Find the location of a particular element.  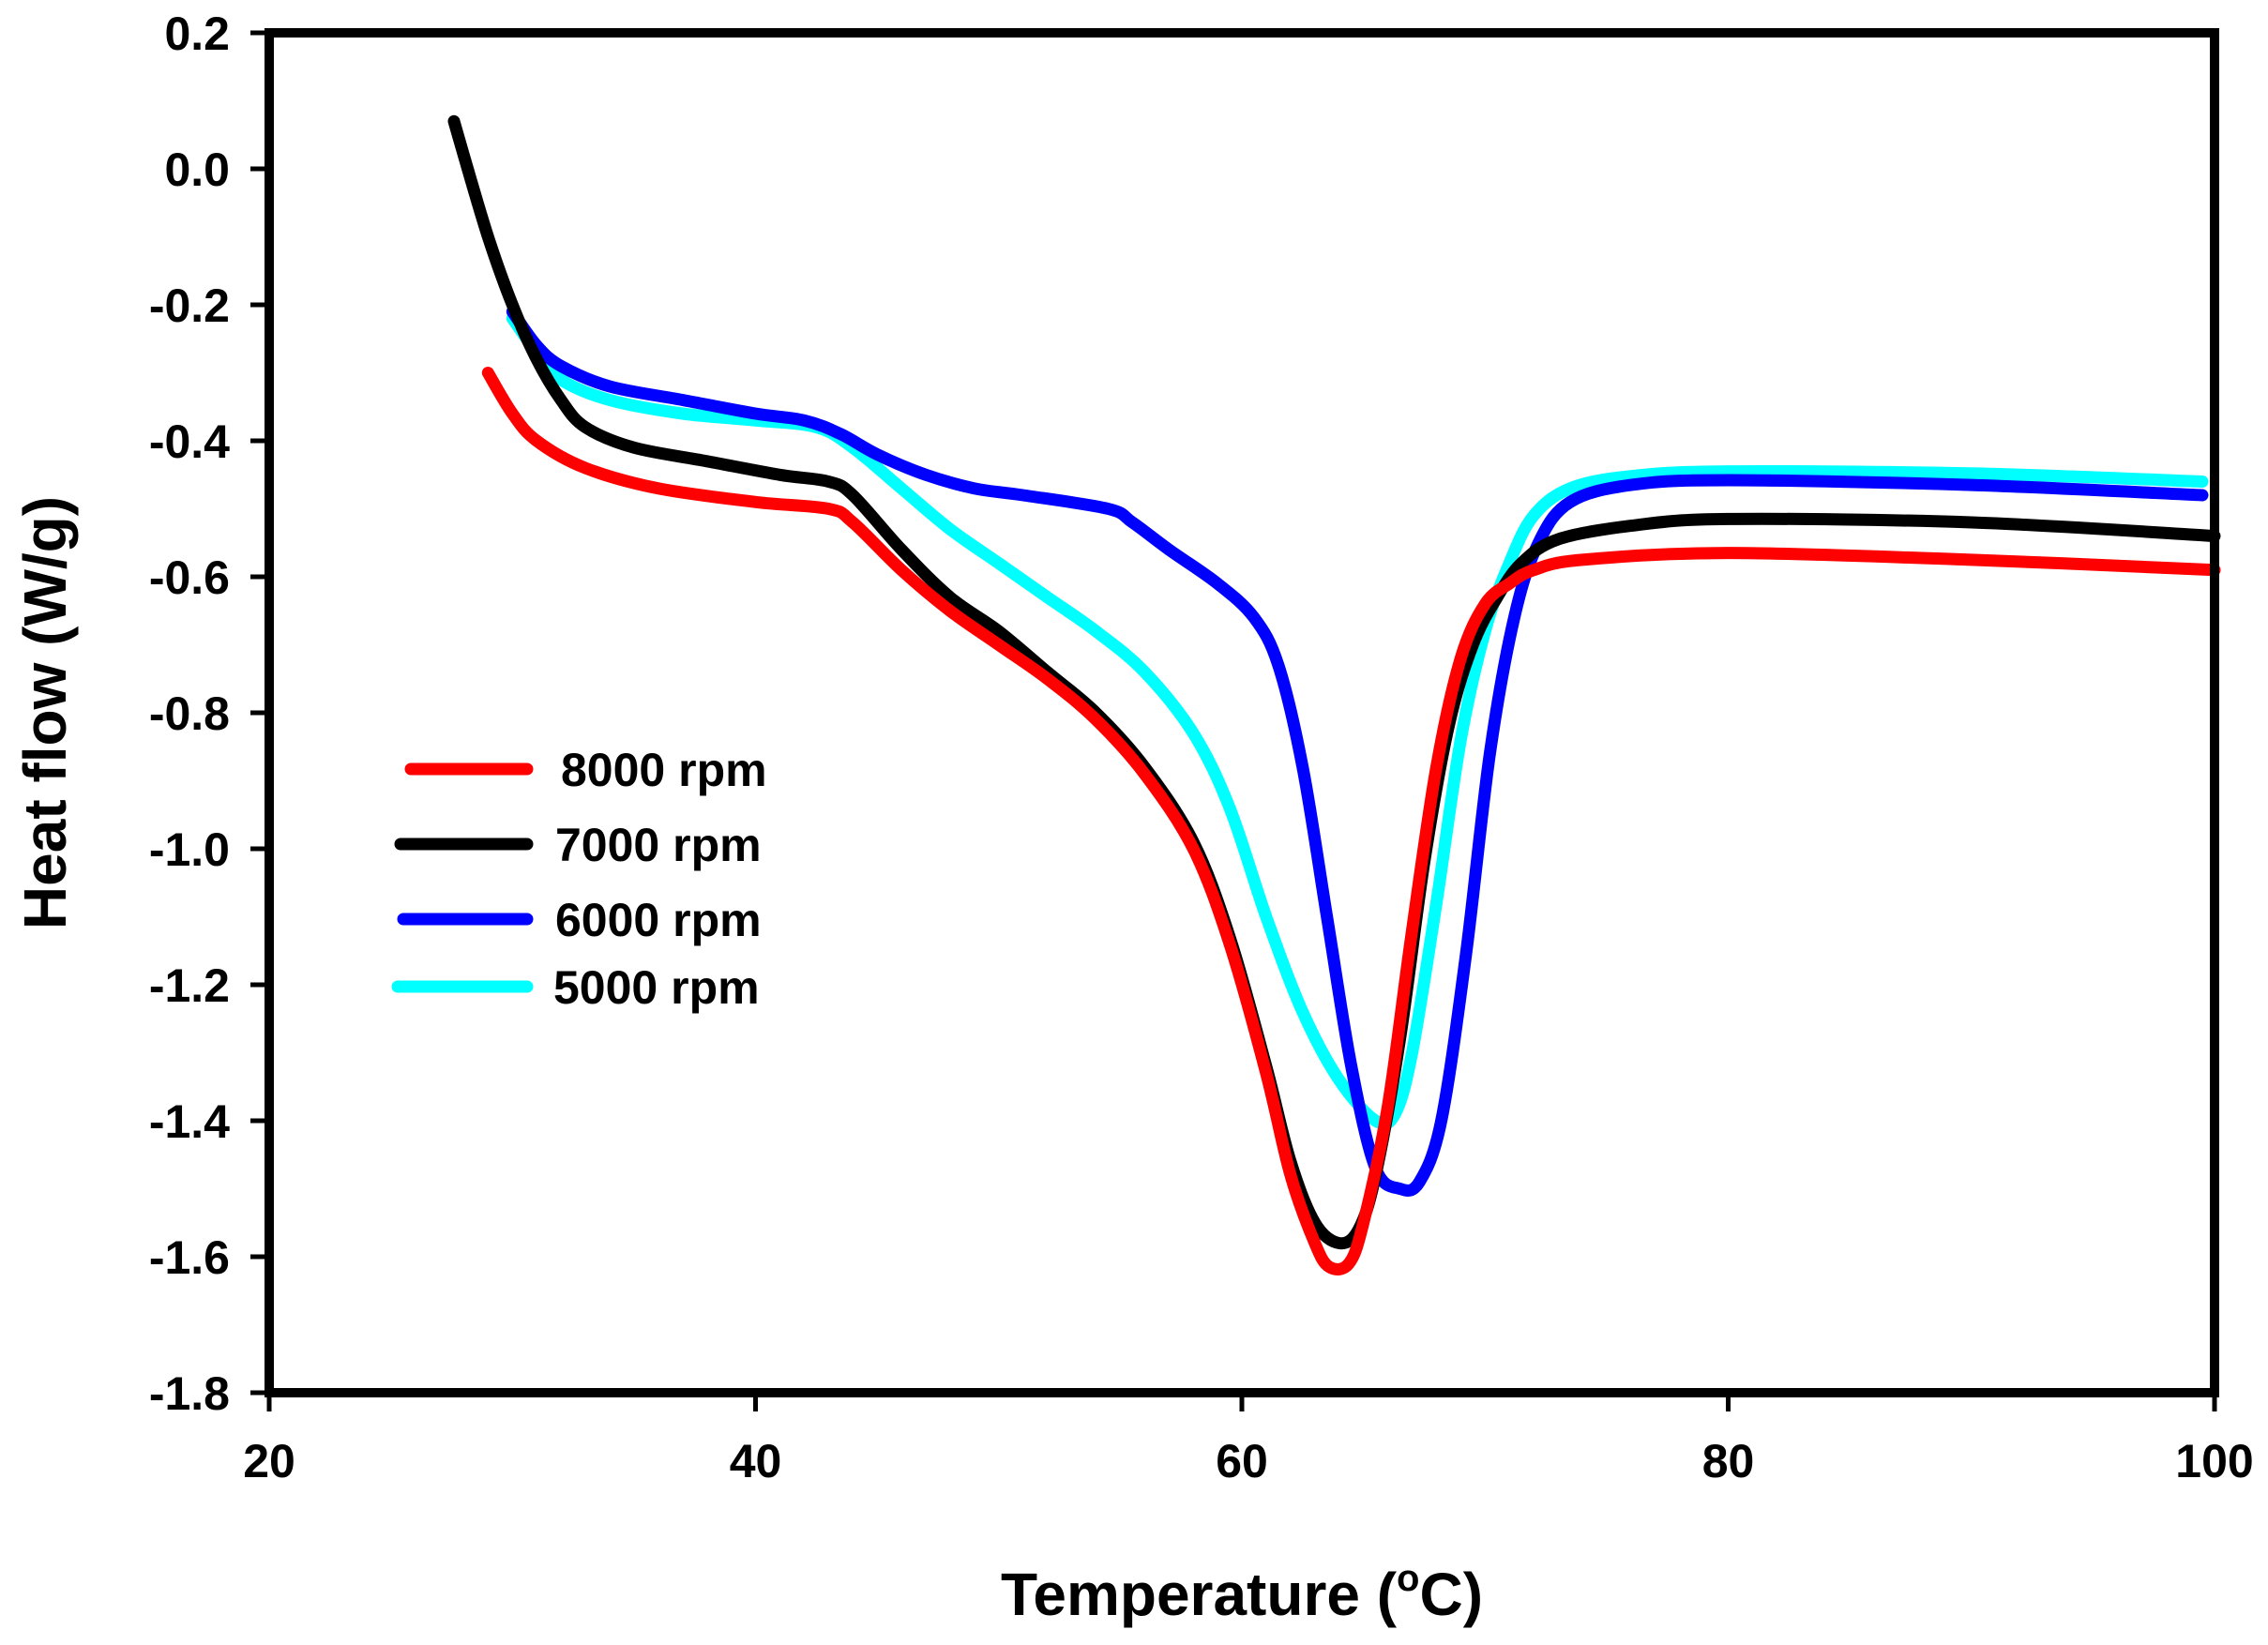

x-tick-label: 60 is located at coordinates (1242, 1461).